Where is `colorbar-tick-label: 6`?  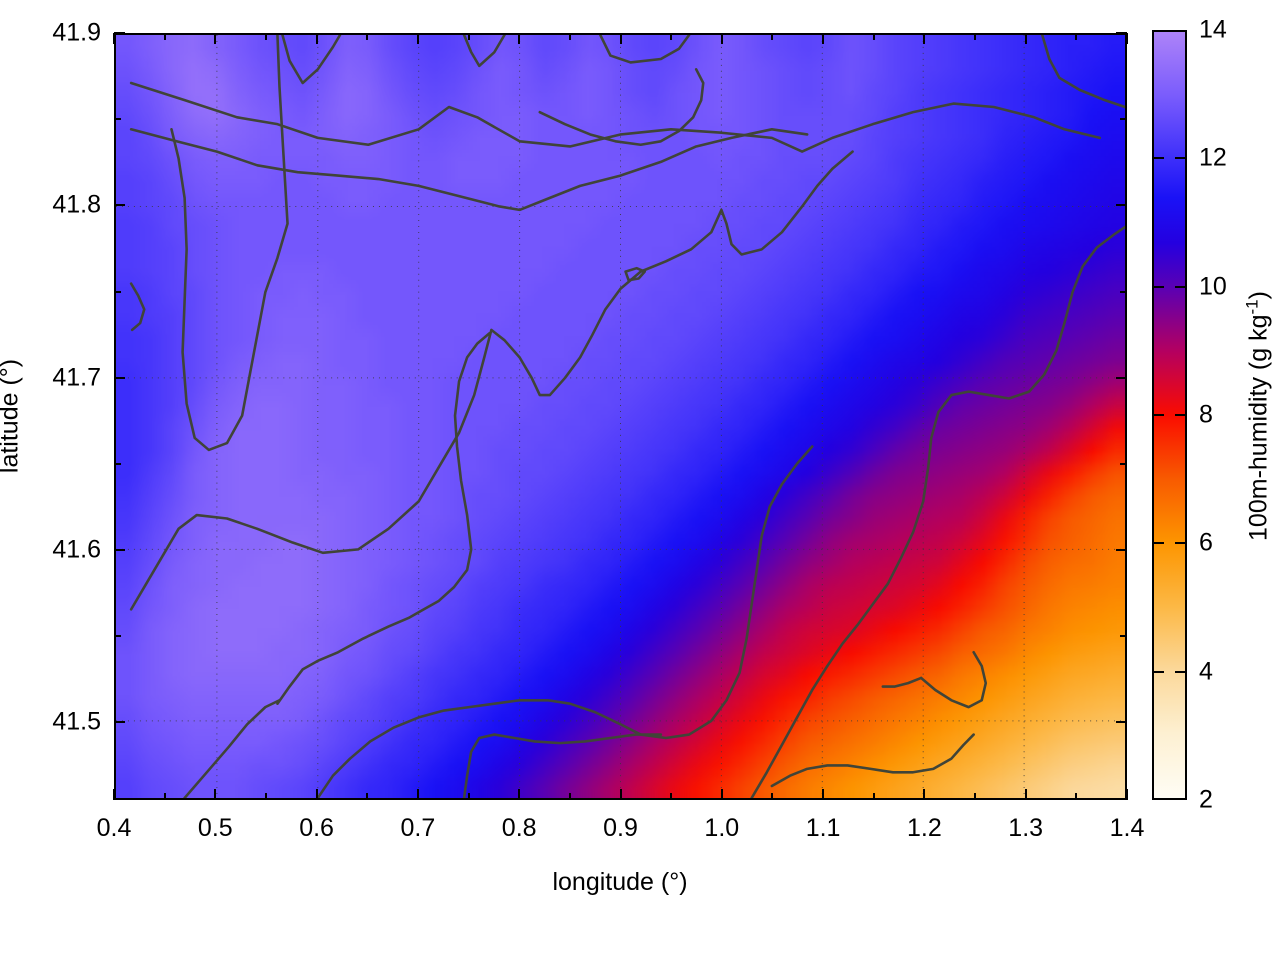 colorbar-tick-label: 6 is located at coordinates (1206, 542).